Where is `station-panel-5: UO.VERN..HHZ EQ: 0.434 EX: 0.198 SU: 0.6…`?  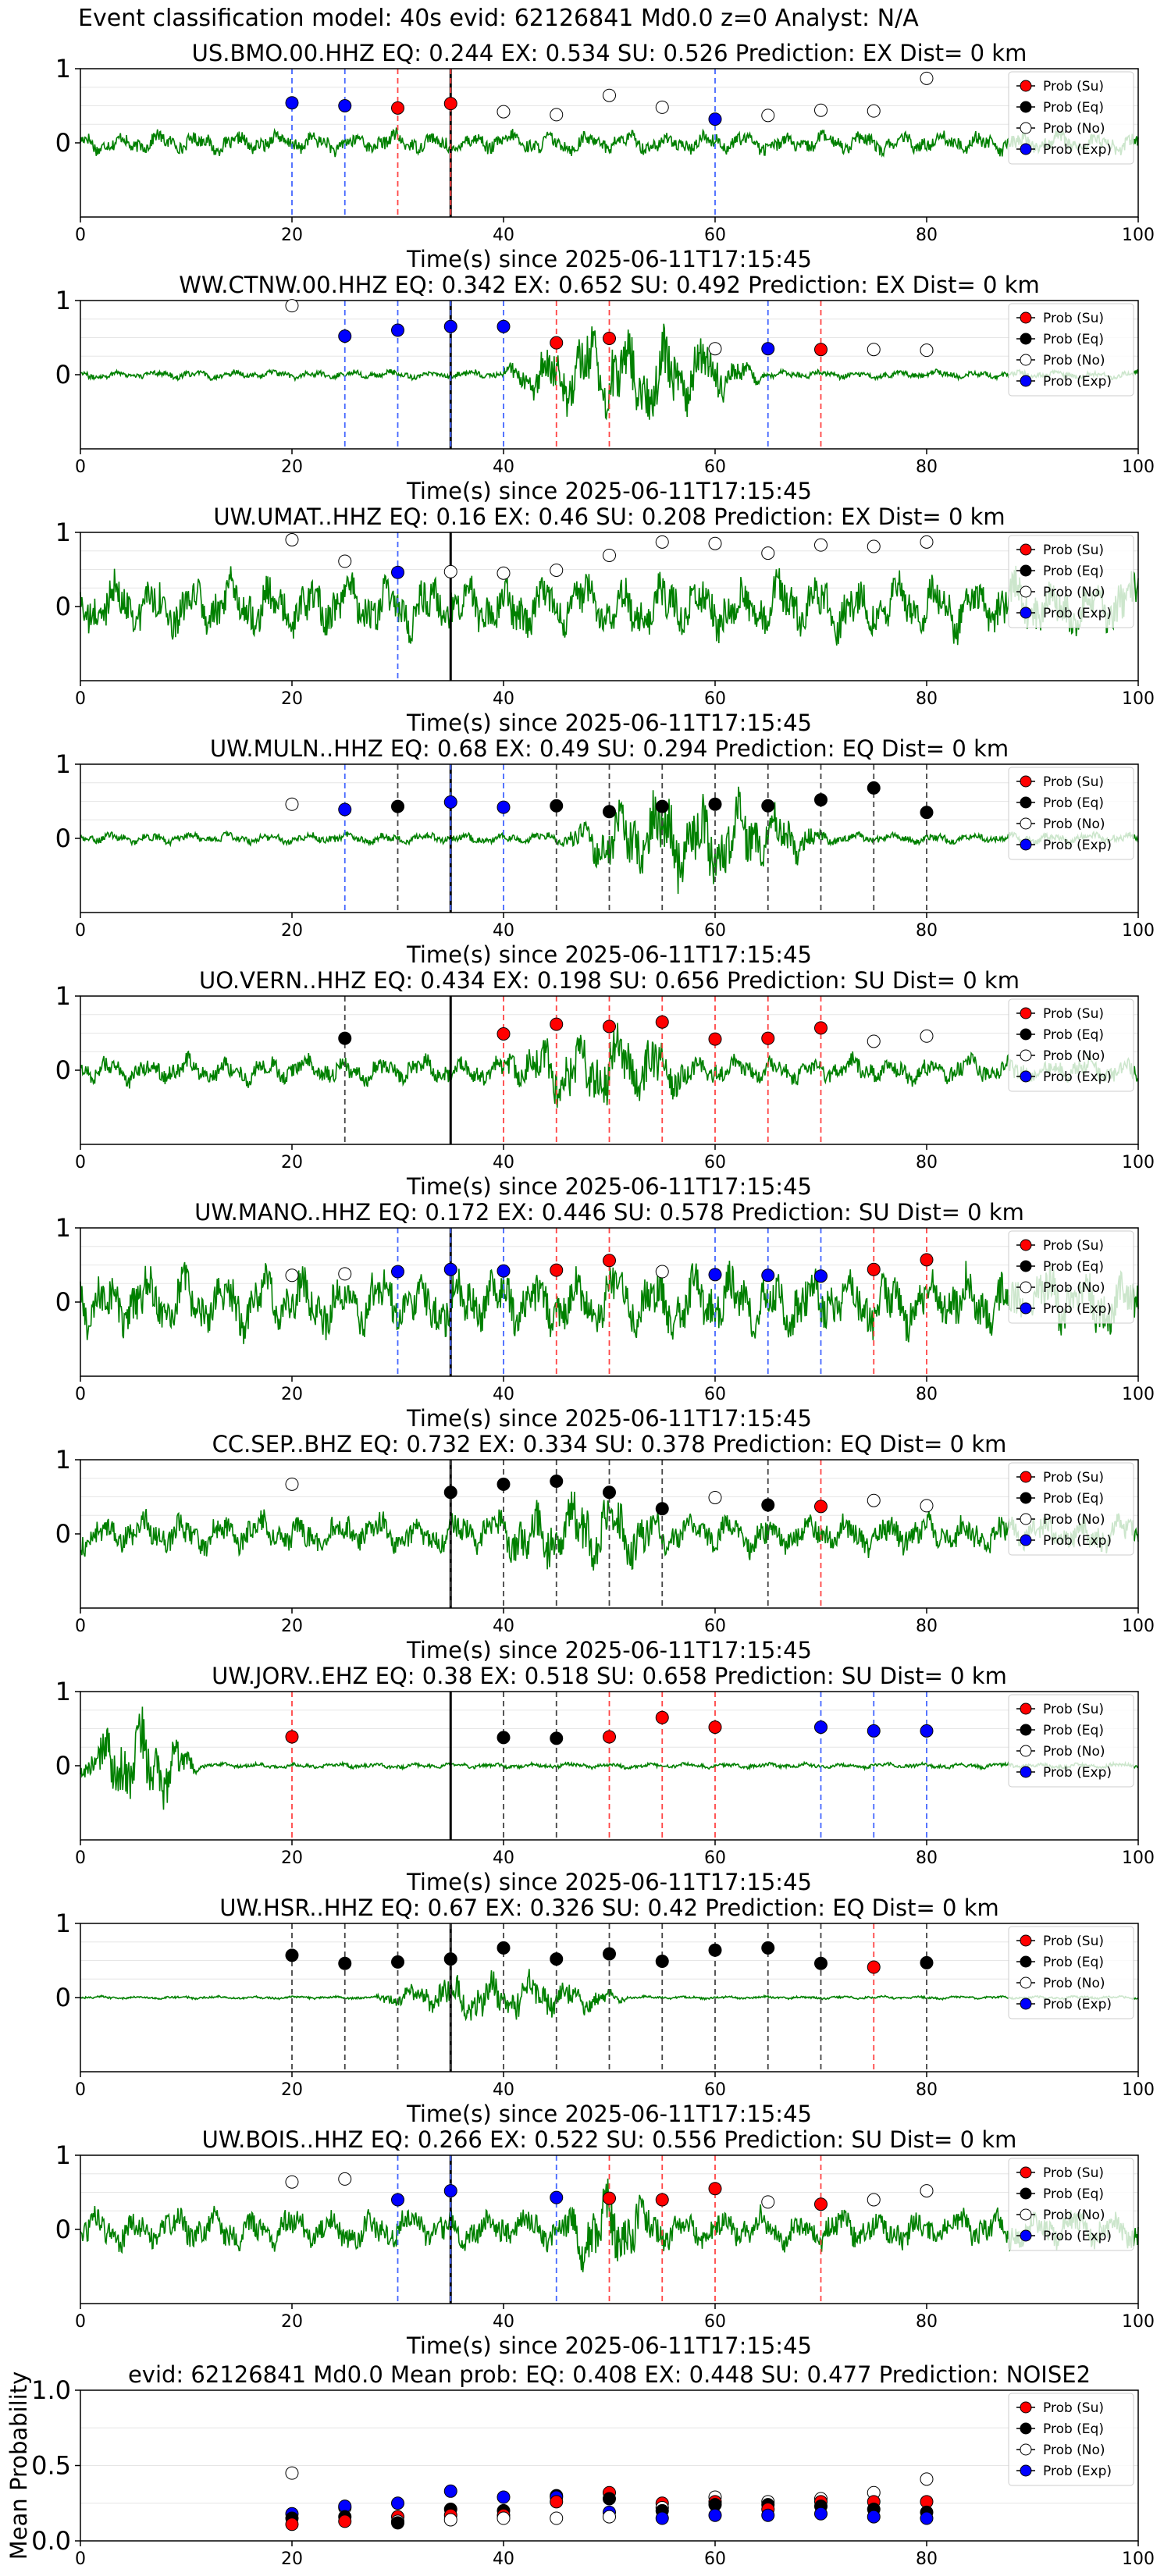 station-panel-5: UO.VERN..HHZ EQ: 0.434 EX: 0.198 SU: 0.6… is located at coordinates (605, 1083).